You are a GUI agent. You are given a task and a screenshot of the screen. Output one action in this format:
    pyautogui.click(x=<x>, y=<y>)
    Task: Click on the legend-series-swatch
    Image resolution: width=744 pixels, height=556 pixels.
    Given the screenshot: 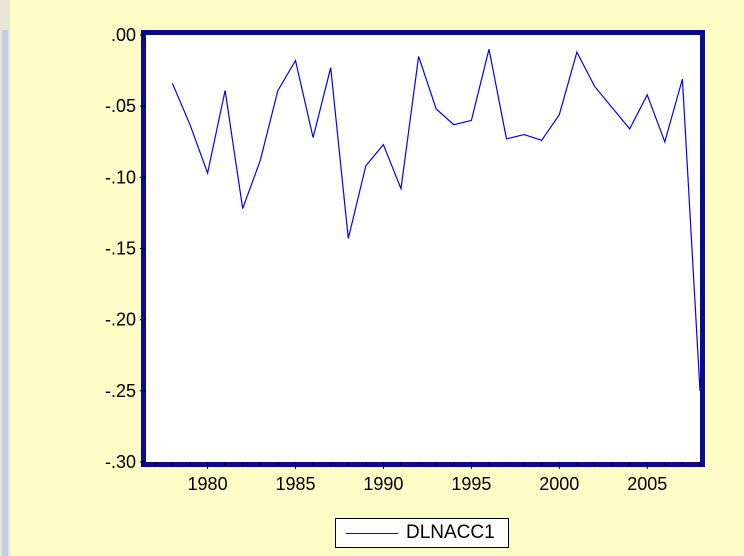 What is the action you would take?
    pyautogui.click(x=372, y=533)
    